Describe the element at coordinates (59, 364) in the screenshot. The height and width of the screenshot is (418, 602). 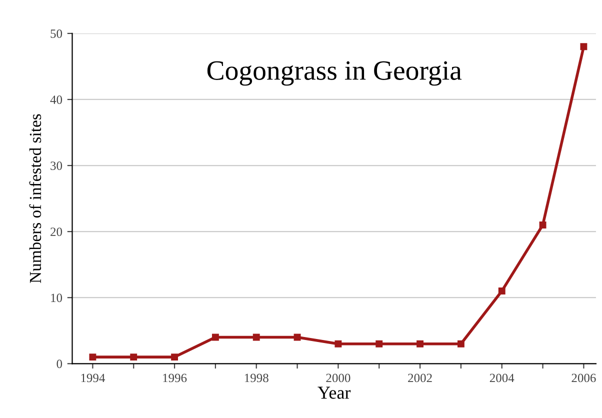
I see `y-tick-label: 0` at that location.